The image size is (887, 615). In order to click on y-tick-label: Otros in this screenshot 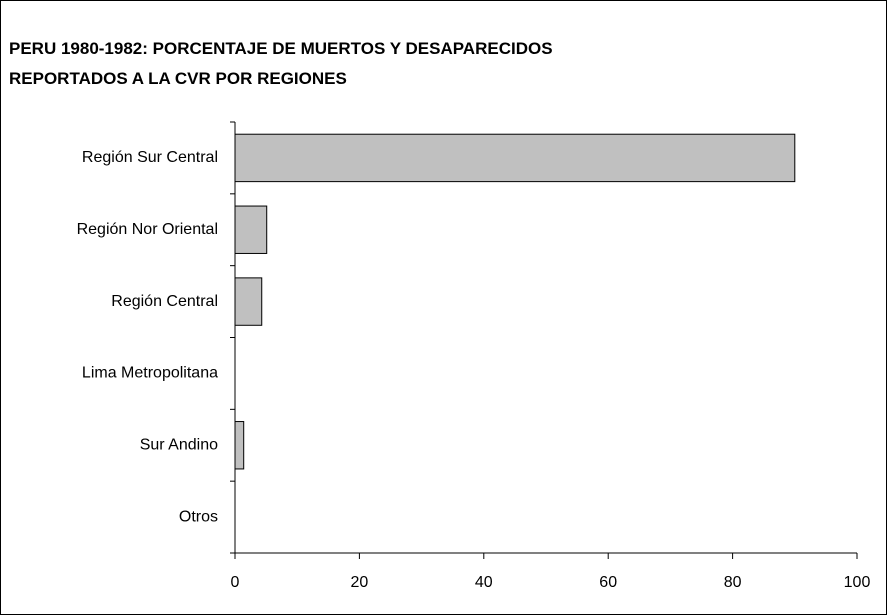, I will do `click(198, 516)`.